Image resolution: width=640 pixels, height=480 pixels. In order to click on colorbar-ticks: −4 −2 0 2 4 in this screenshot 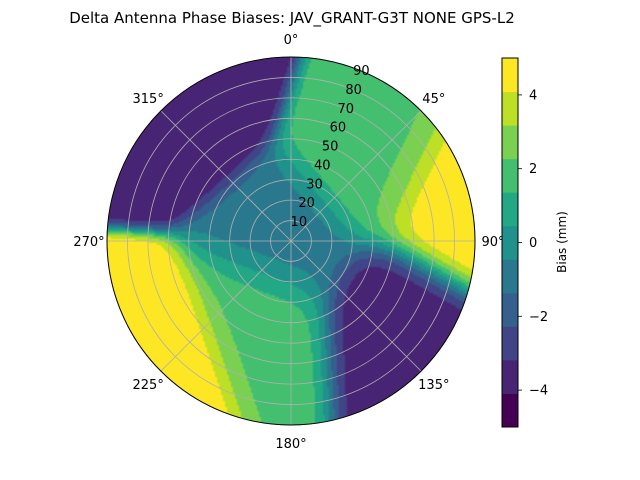, I will do `click(533, 243)`.